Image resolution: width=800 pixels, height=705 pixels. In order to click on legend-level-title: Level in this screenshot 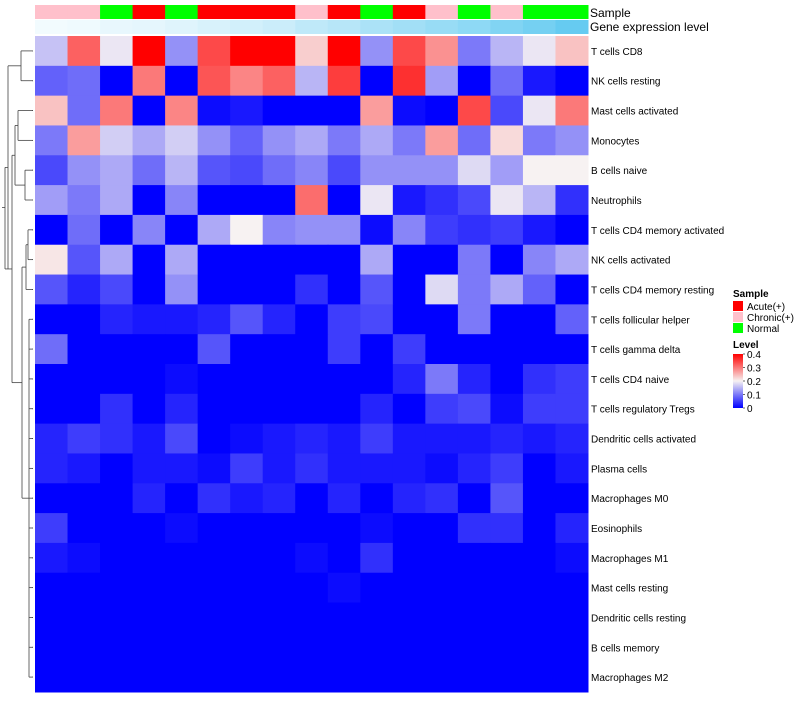, I will do `click(746, 345)`.